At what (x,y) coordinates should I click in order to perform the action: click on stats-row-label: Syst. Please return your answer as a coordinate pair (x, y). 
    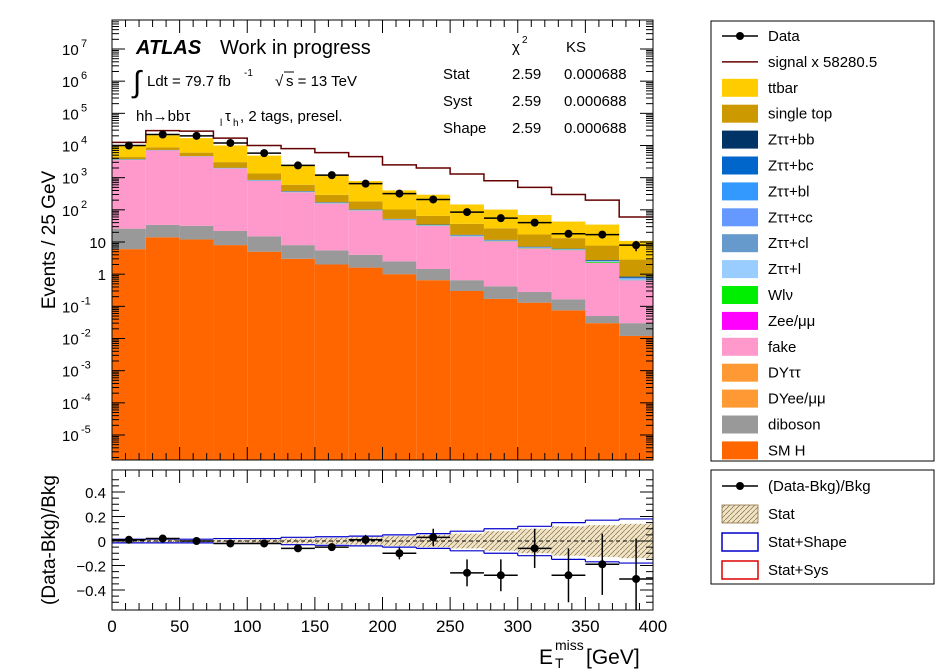
    Looking at the image, I should click on (458, 101).